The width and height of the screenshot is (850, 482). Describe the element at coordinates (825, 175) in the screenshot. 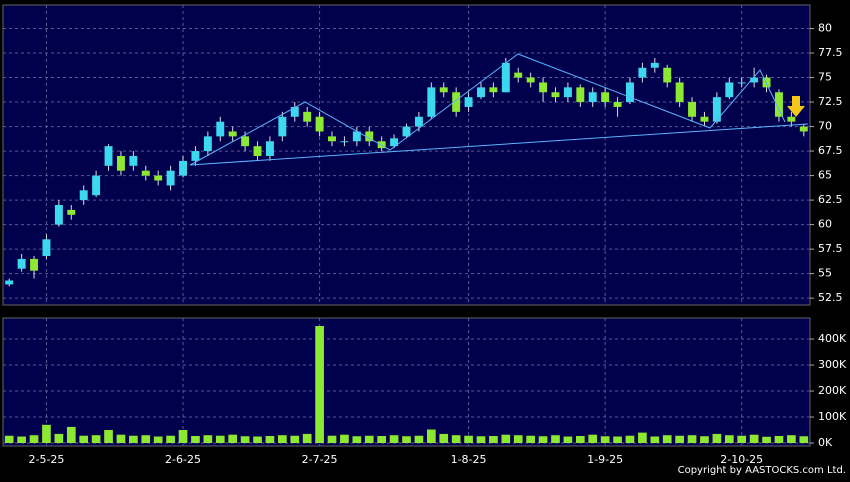

I see `y-tick-label: 65` at that location.